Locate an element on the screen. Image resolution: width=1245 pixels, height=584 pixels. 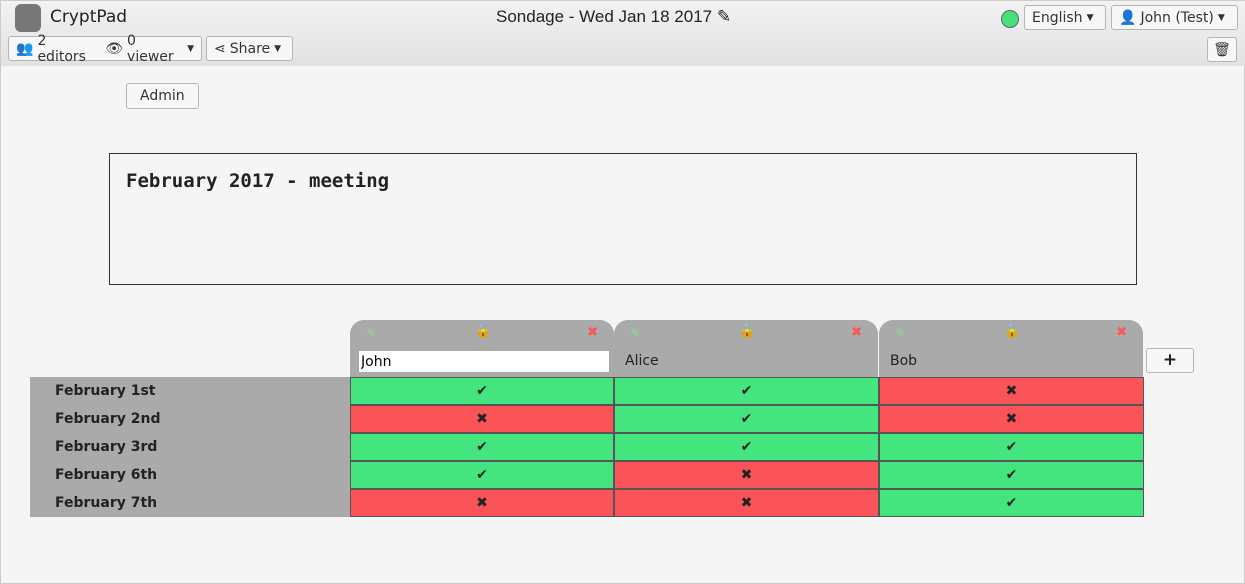
users-icon: 👥 is located at coordinates (25, 48).